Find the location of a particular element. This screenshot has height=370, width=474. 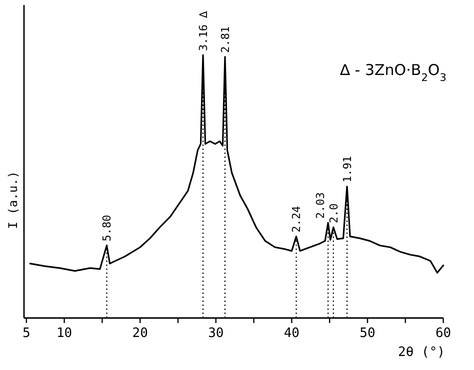

x-tick-label: 10 is located at coordinates (64, 333).